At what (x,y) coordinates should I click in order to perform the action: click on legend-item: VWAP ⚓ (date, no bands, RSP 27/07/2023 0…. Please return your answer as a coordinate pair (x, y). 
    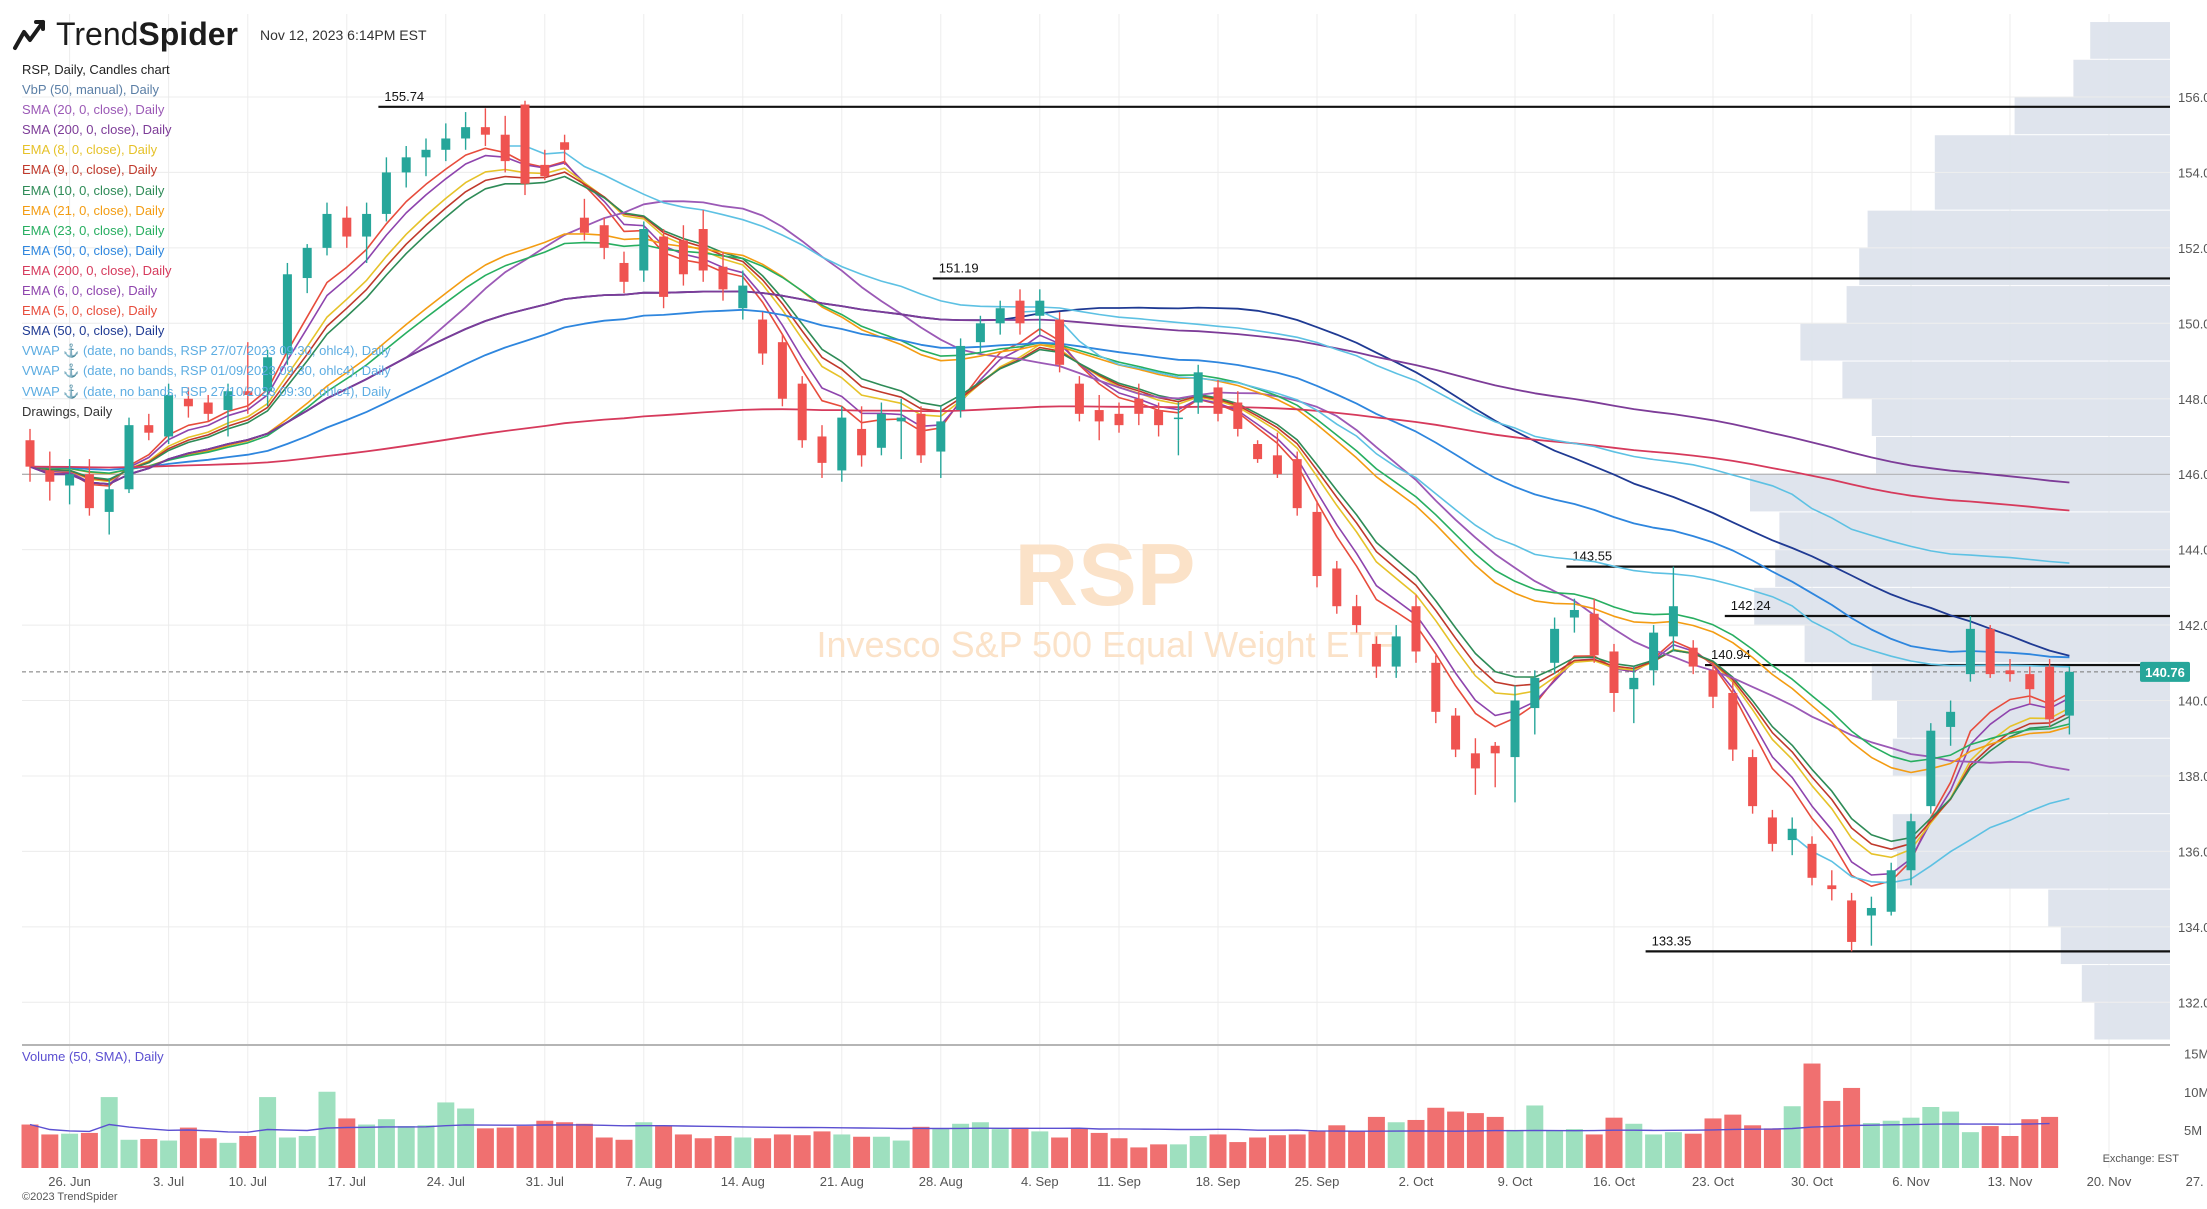
    Looking at the image, I should click on (206, 351).